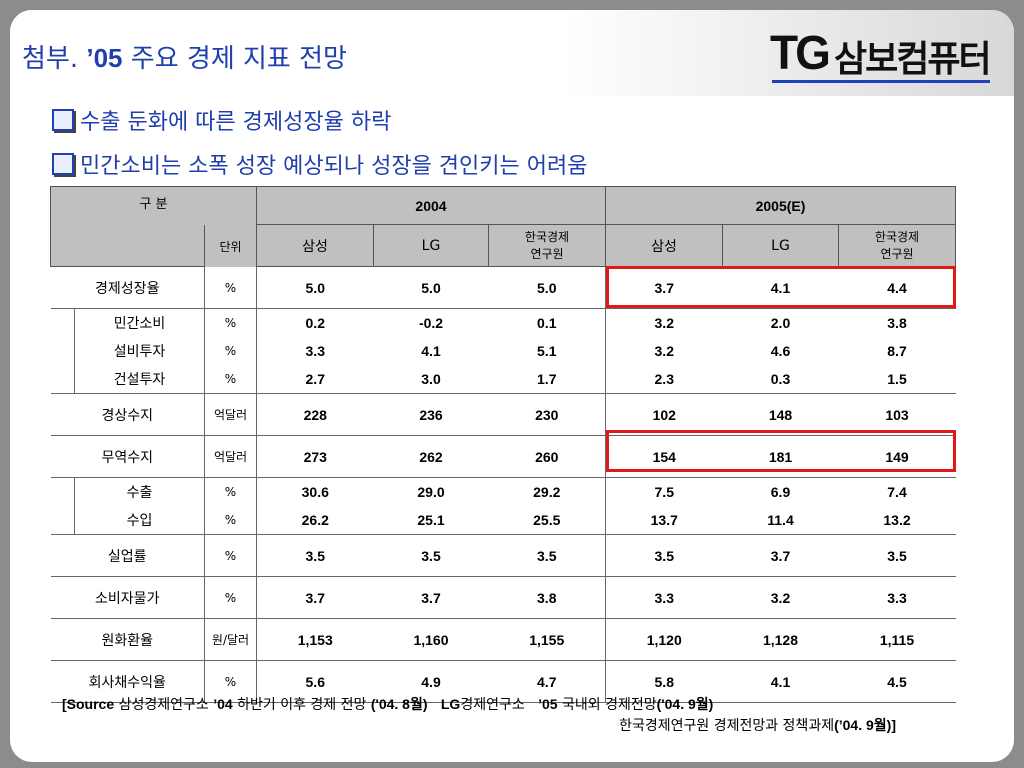 The height and width of the screenshot is (768, 1024). I want to click on header-2004: 2004, so click(431, 205).